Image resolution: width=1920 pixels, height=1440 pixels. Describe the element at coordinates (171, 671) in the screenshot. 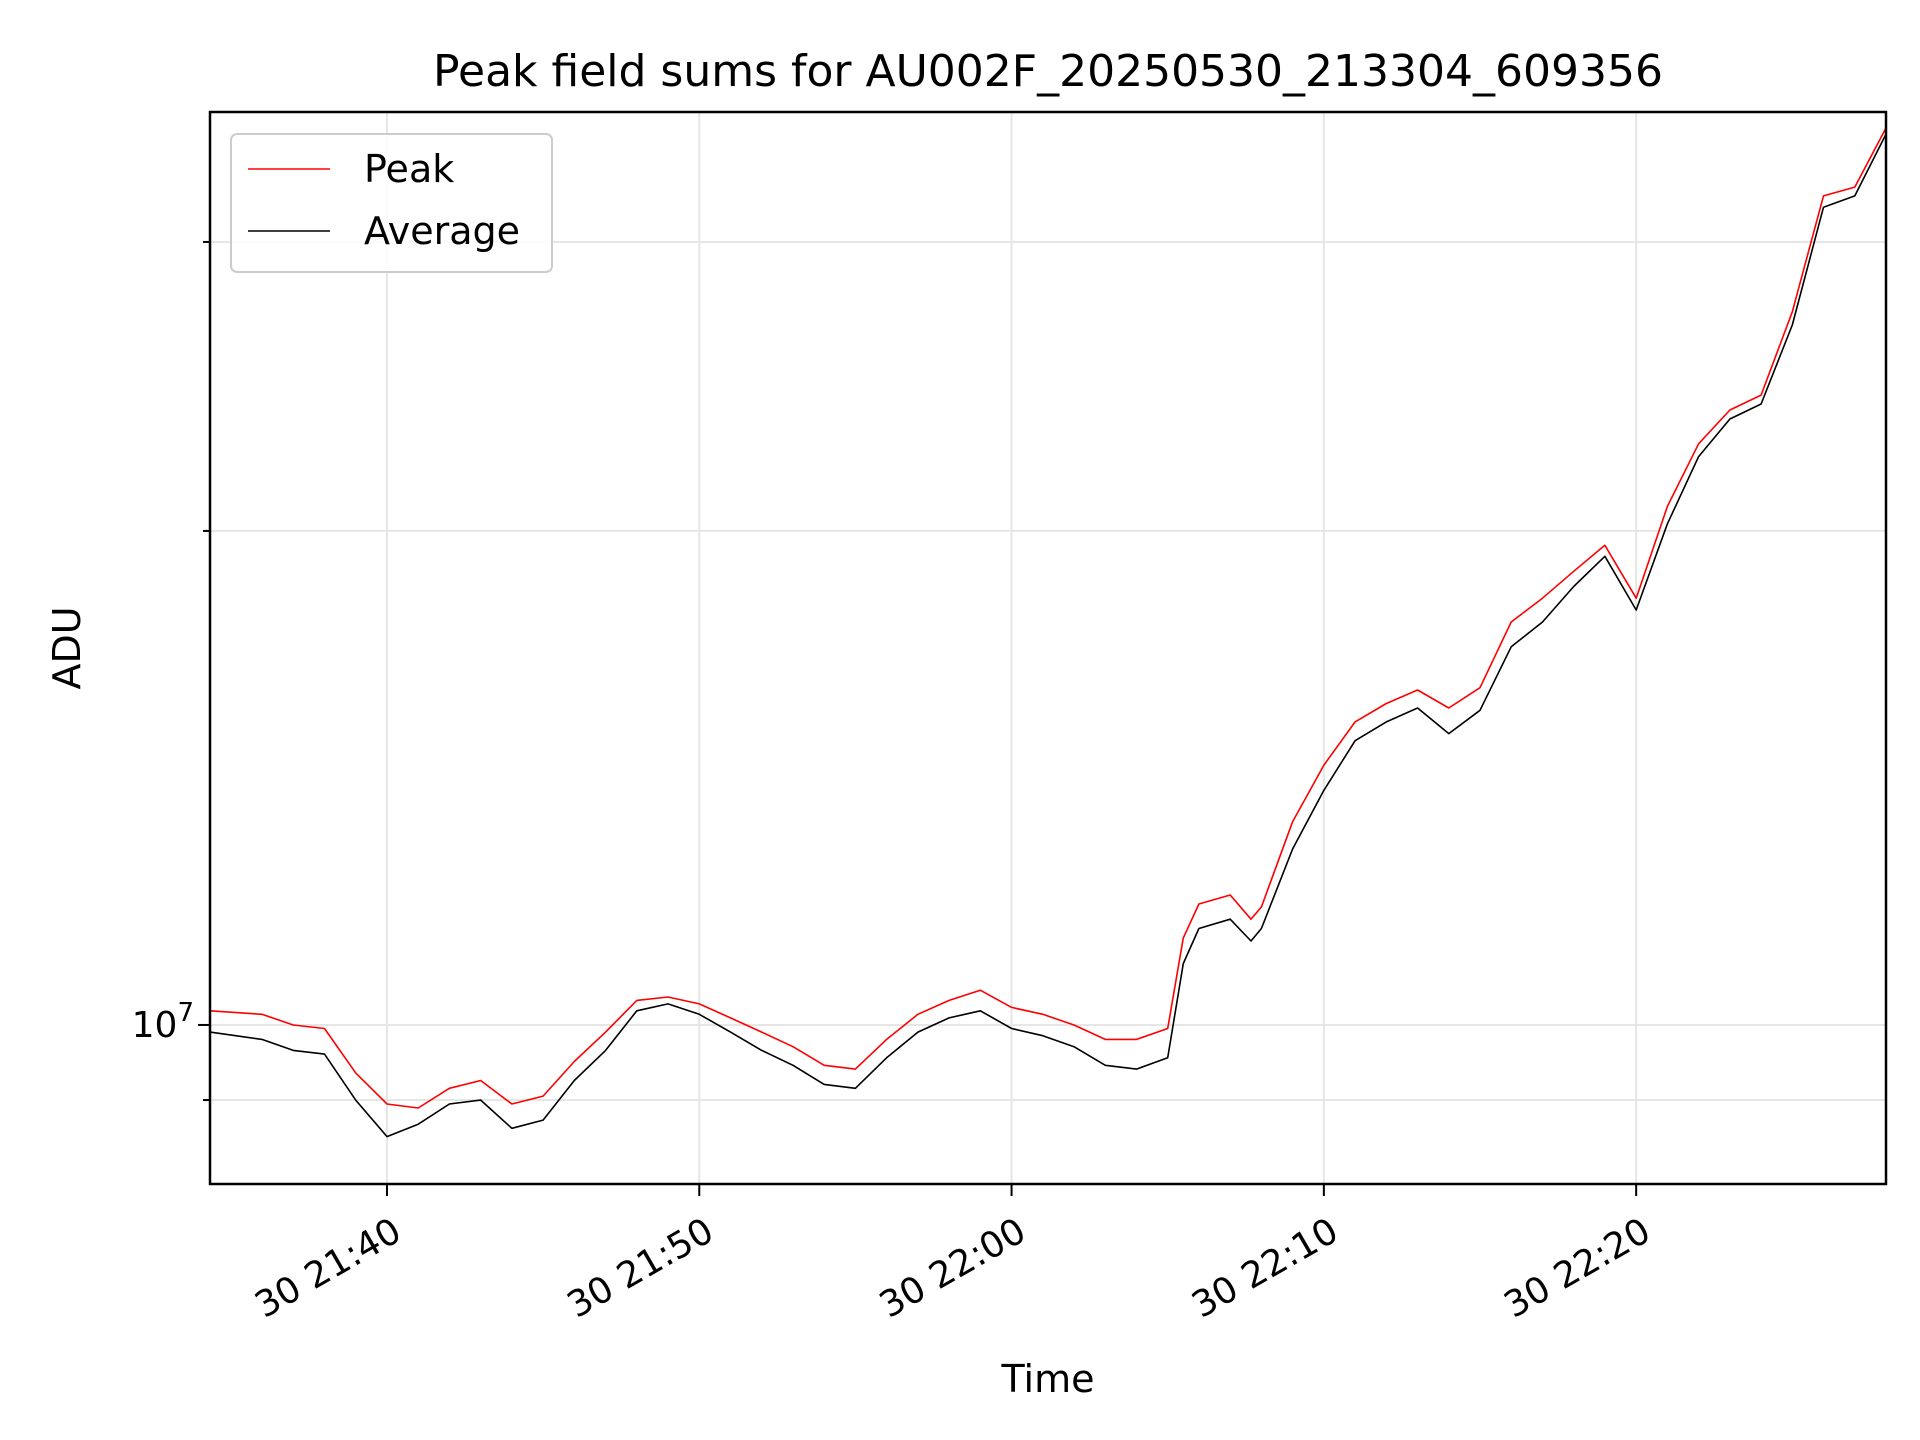

I see `y-axis: 107` at that location.